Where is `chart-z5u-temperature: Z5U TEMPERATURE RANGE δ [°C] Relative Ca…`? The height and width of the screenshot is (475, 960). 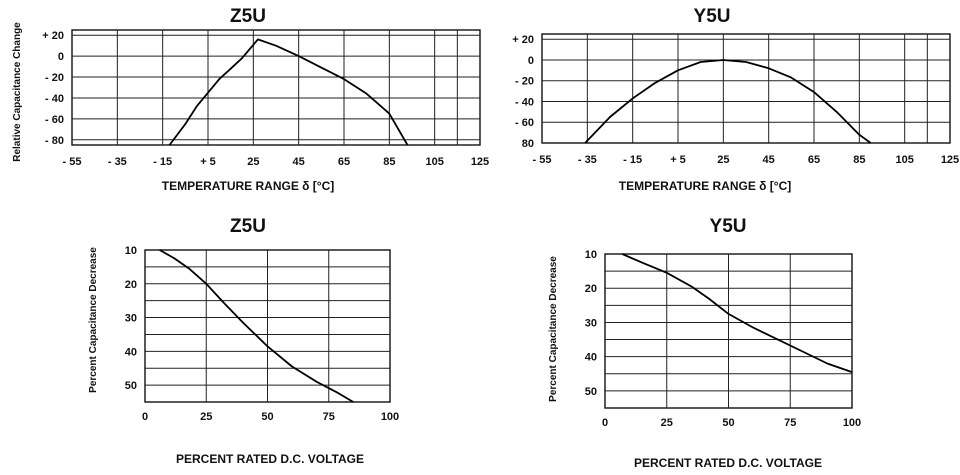
chart-z5u-temperature: Z5U TEMPERATURE RANGE δ [°C] Relative Ca… is located at coordinates (173, 99).